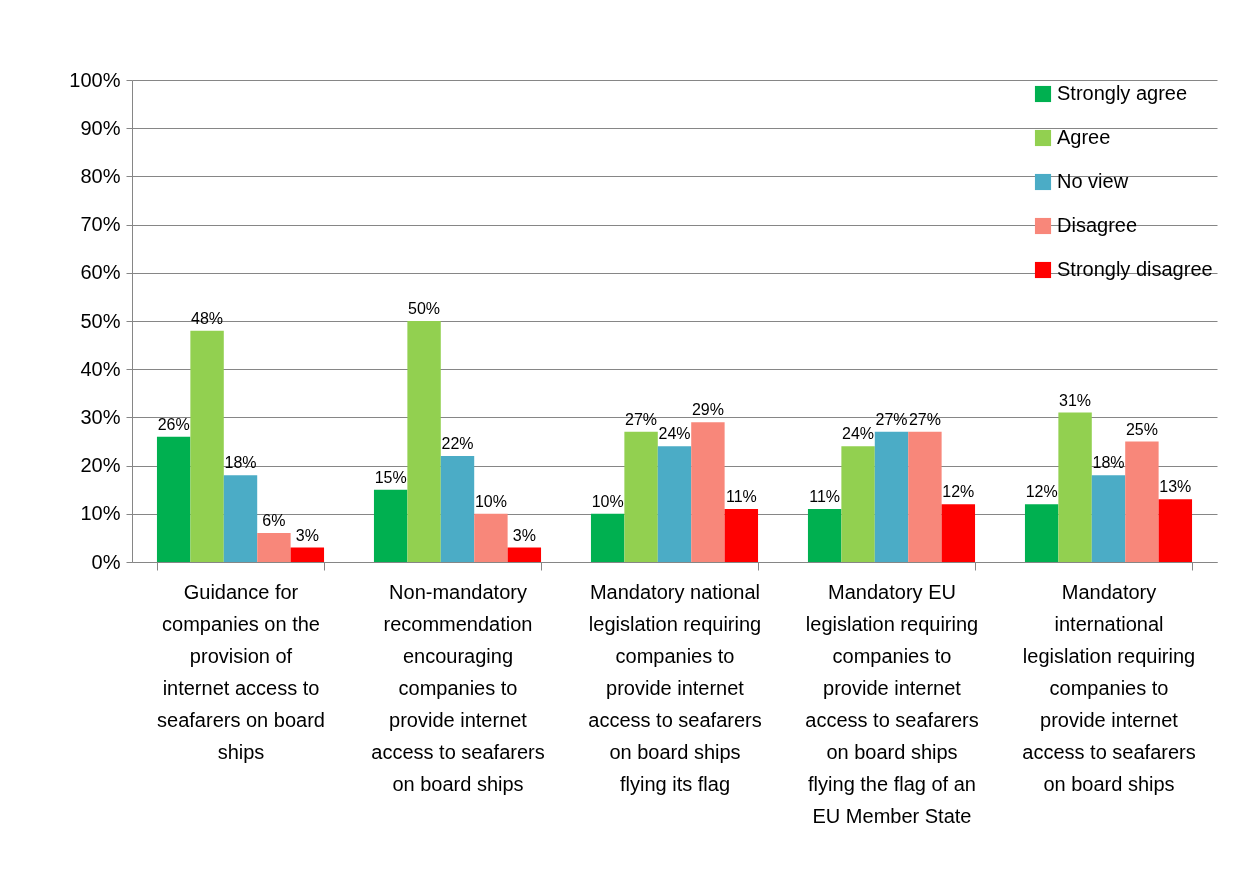 This screenshot has height=884, width=1246. Describe the element at coordinates (1122, 93) in the screenshot. I see `legend-label: Strongly agree` at that location.